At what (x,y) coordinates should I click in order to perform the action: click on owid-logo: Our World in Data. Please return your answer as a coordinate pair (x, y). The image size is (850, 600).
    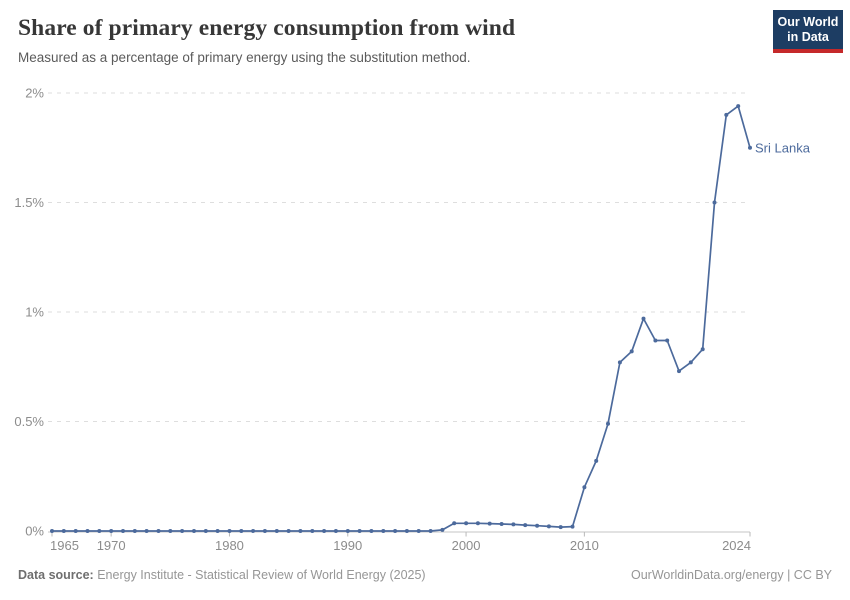
    Looking at the image, I should click on (808, 31).